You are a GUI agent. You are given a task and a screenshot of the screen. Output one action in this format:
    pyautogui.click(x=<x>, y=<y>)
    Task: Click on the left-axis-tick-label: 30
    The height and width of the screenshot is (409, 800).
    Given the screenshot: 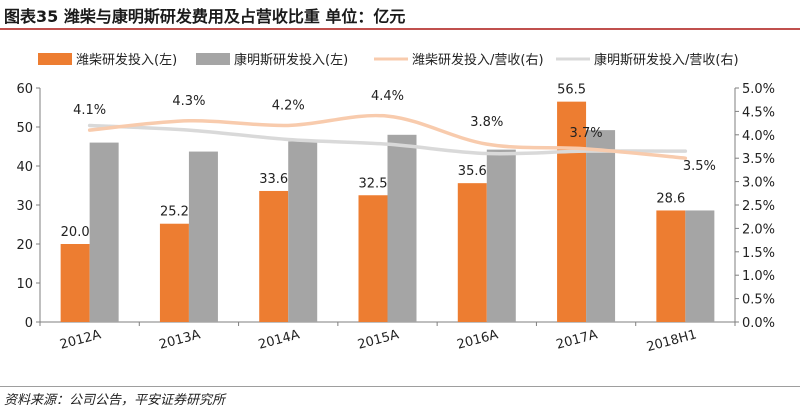 What is the action you would take?
    pyautogui.click(x=24, y=206)
    